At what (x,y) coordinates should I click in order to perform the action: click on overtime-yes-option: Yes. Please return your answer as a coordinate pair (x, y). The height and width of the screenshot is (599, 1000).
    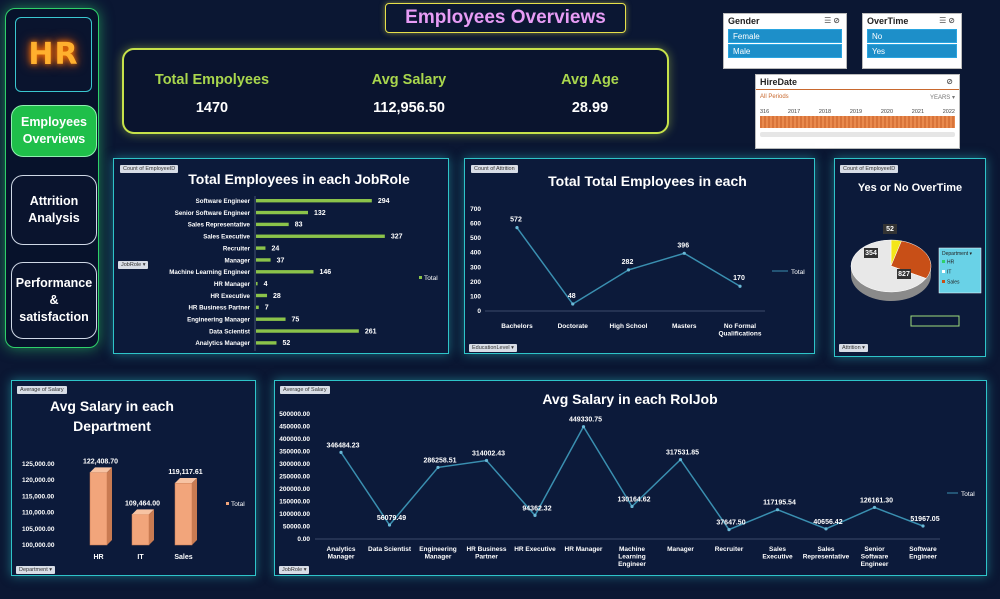
    Looking at the image, I should click on (912, 51).